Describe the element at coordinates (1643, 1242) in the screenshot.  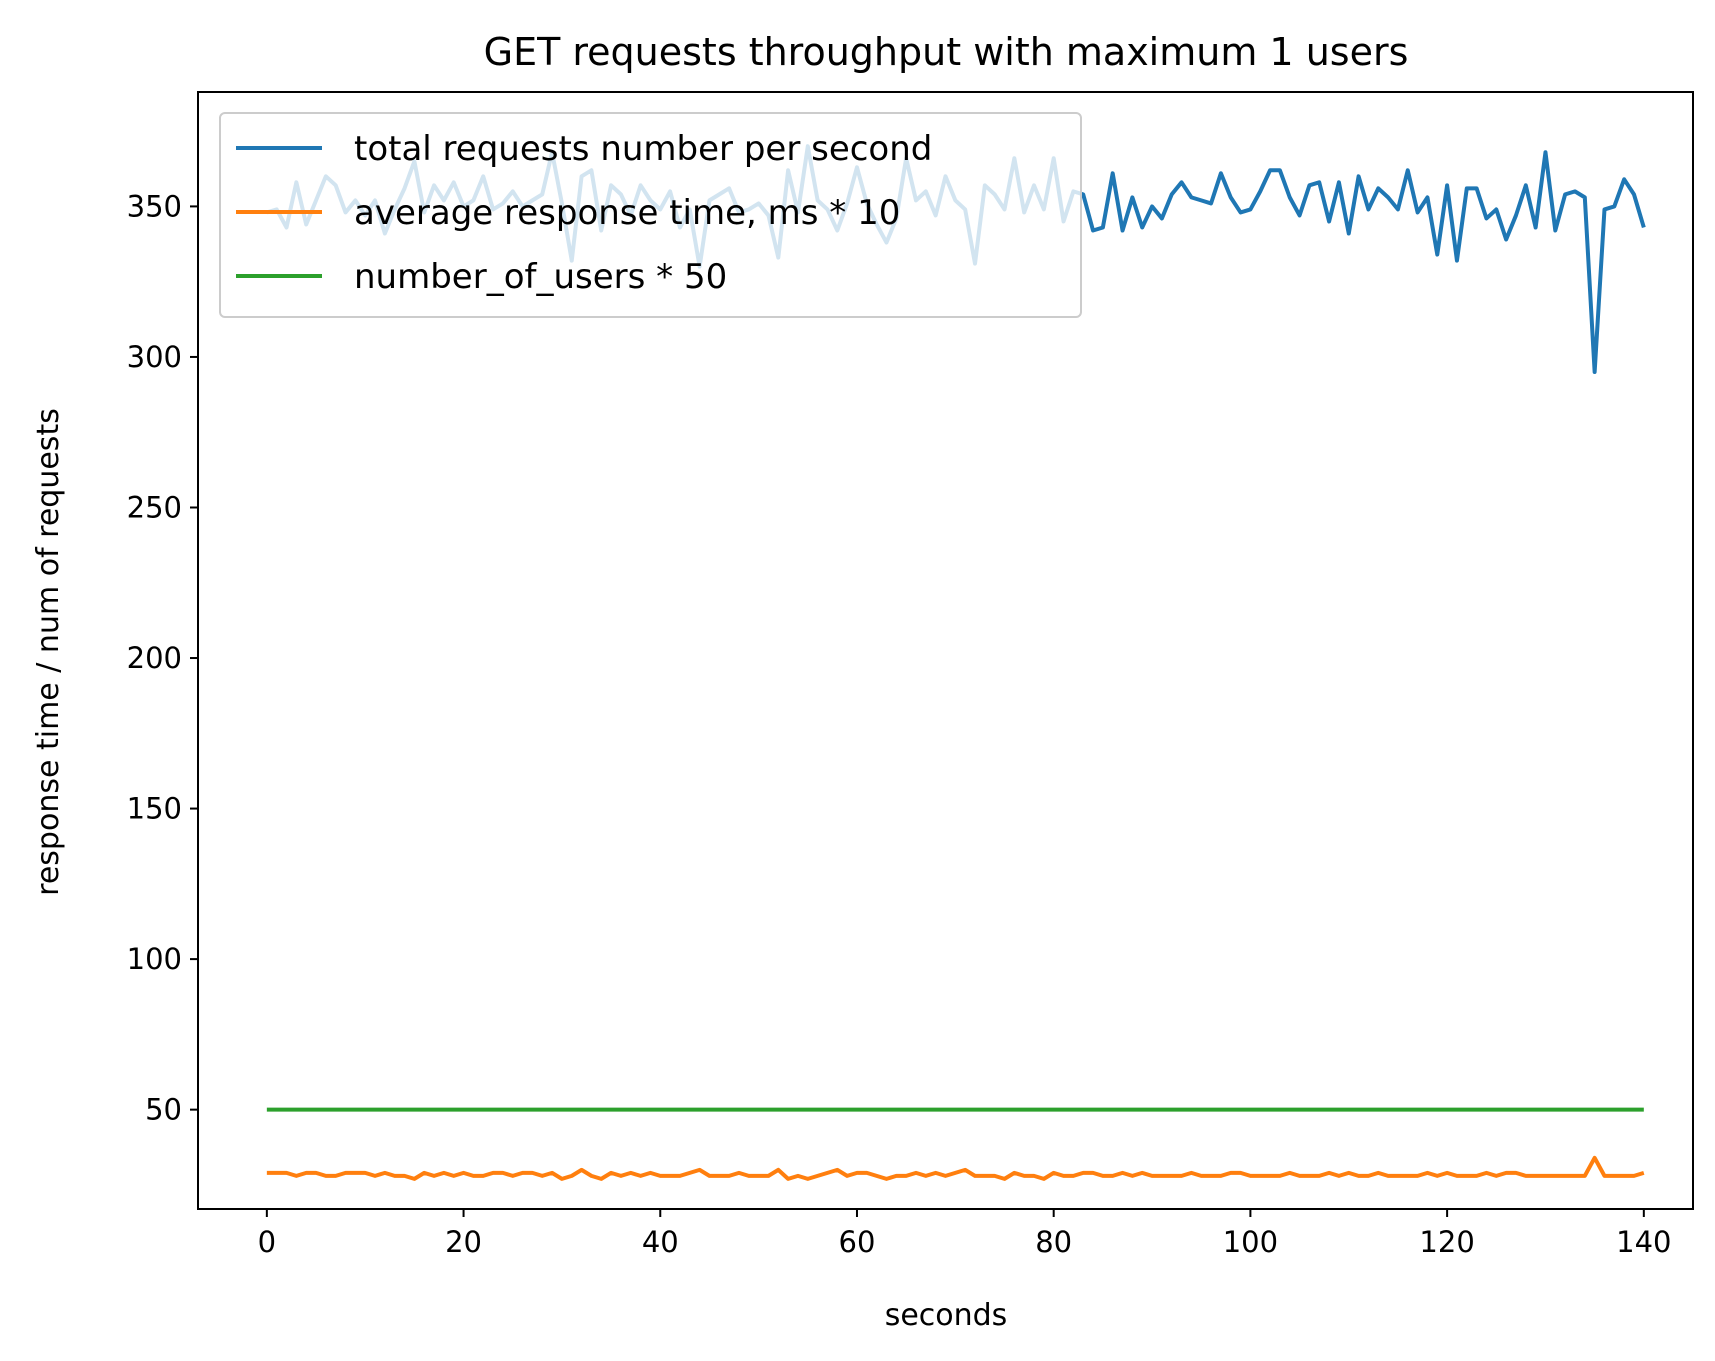
I see `x-tick-label: 140` at that location.